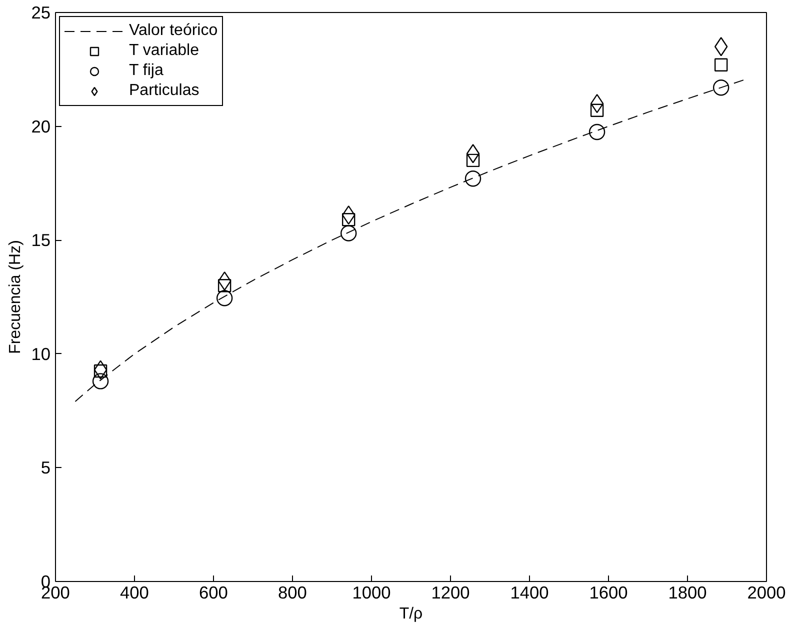 This screenshot has height=631, width=801. Describe the element at coordinates (41, 240) in the screenshot. I see `y-tick-label: 15` at that location.